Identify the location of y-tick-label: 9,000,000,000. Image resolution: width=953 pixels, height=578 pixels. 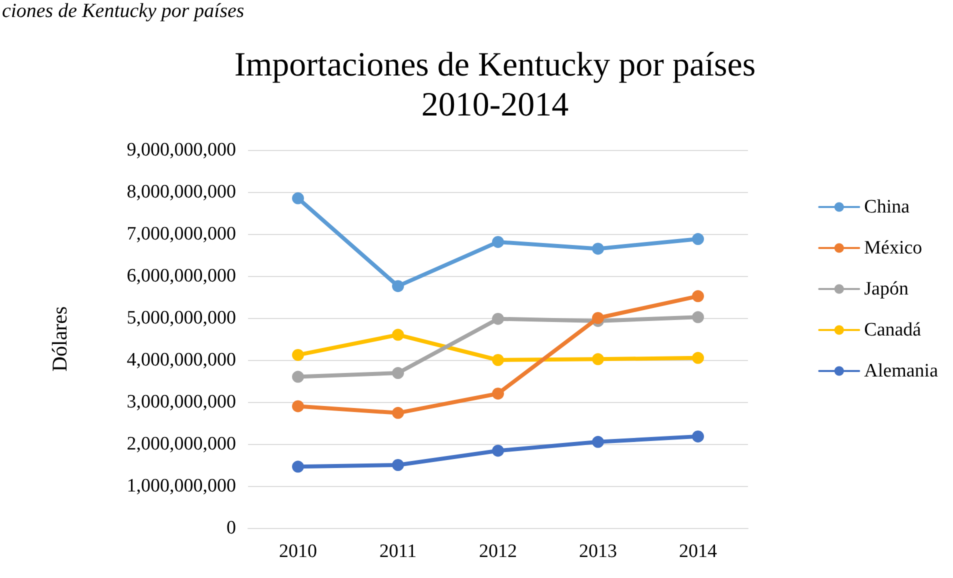
(181, 150).